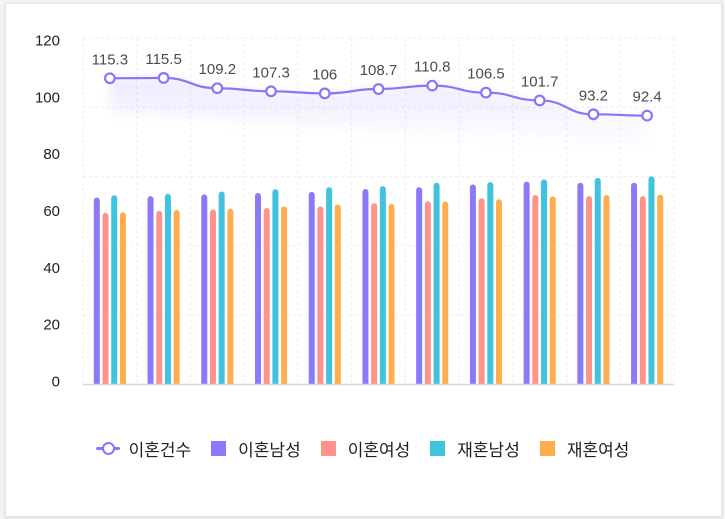 This screenshot has width=725, height=519. Describe the element at coordinates (379, 450) in the screenshot. I see `legend-label: 이혼여성` at that location.